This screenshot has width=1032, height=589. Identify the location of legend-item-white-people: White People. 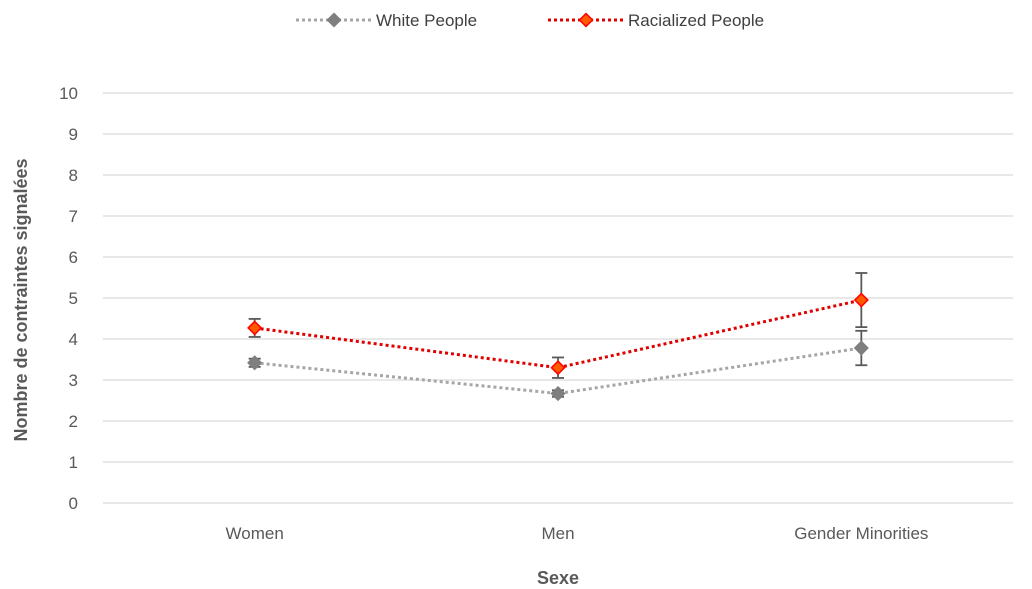
(386, 20).